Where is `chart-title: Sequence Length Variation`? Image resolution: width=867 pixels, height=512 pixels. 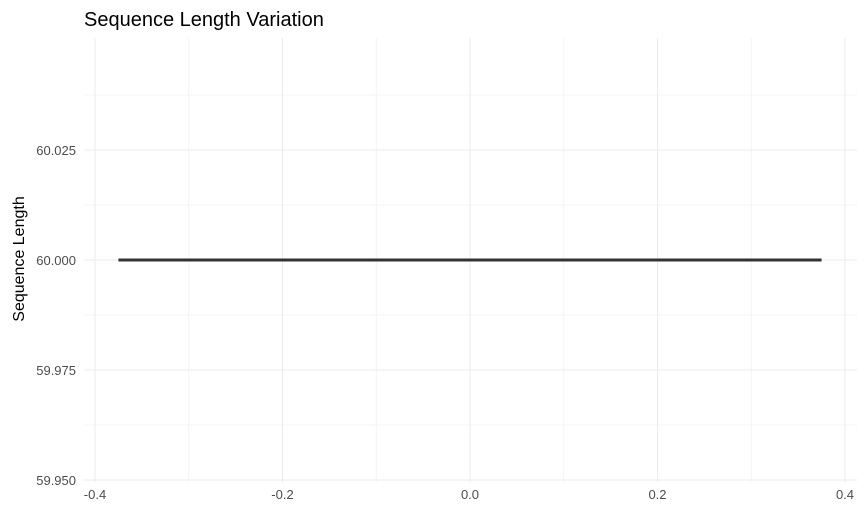 chart-title: Sequence Length Variation is located at coordinates (204, 20).